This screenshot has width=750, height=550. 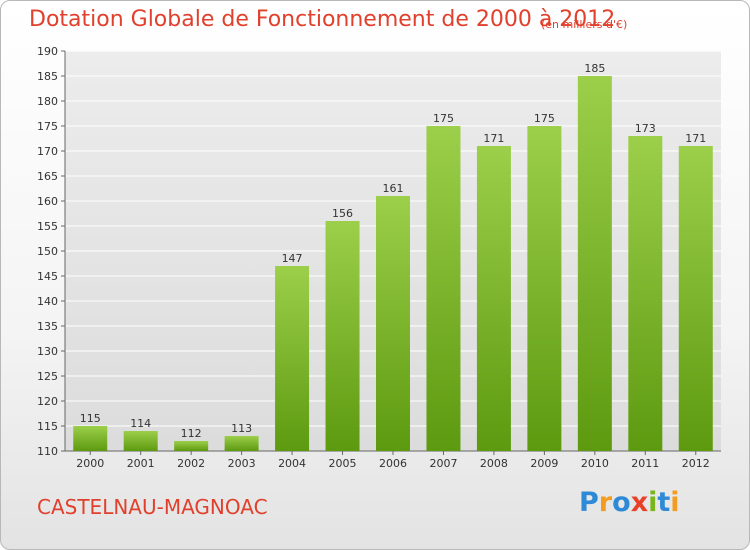 I want to click on bar-value-label: 113, so click(x=241, y=428).